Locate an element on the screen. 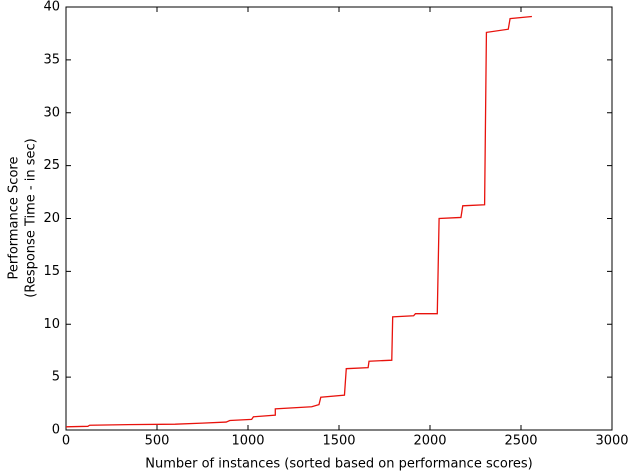 The width and height of the screenshot is (630, 474). x-tick-label: 0 is located at coordinates (66, 441).